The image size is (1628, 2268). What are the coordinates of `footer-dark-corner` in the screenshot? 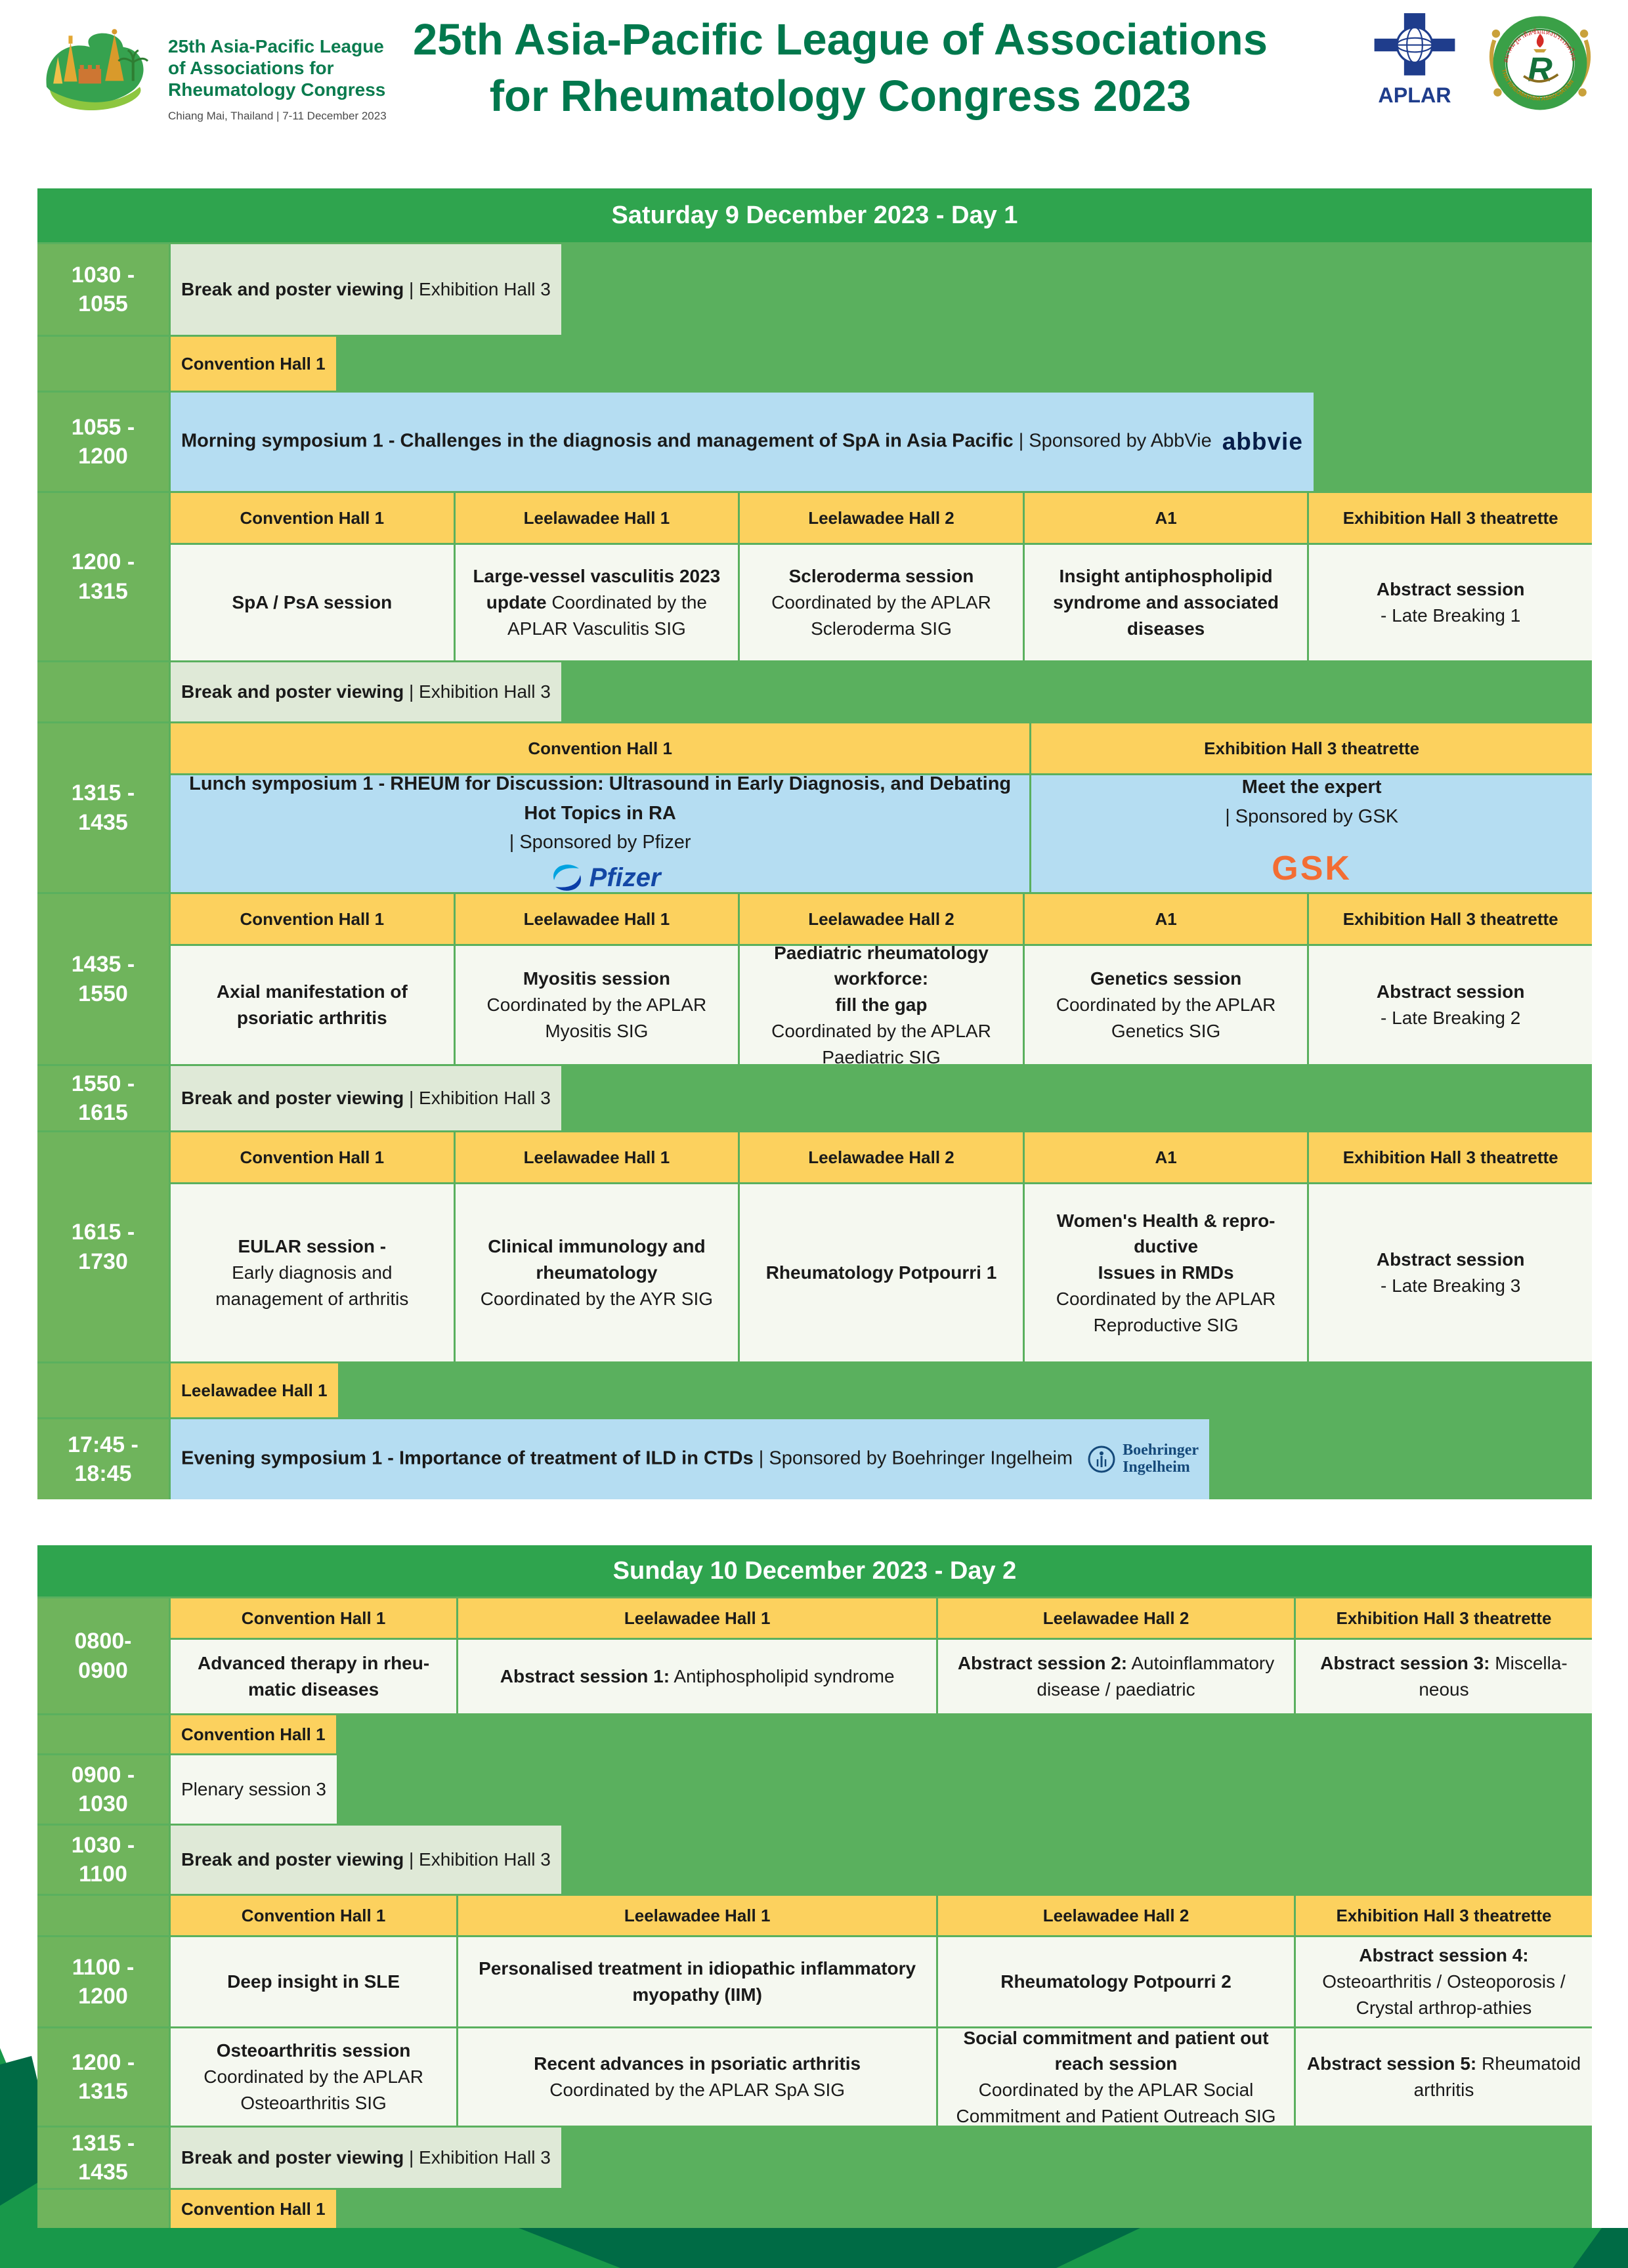 It's located at (1600, 2248).